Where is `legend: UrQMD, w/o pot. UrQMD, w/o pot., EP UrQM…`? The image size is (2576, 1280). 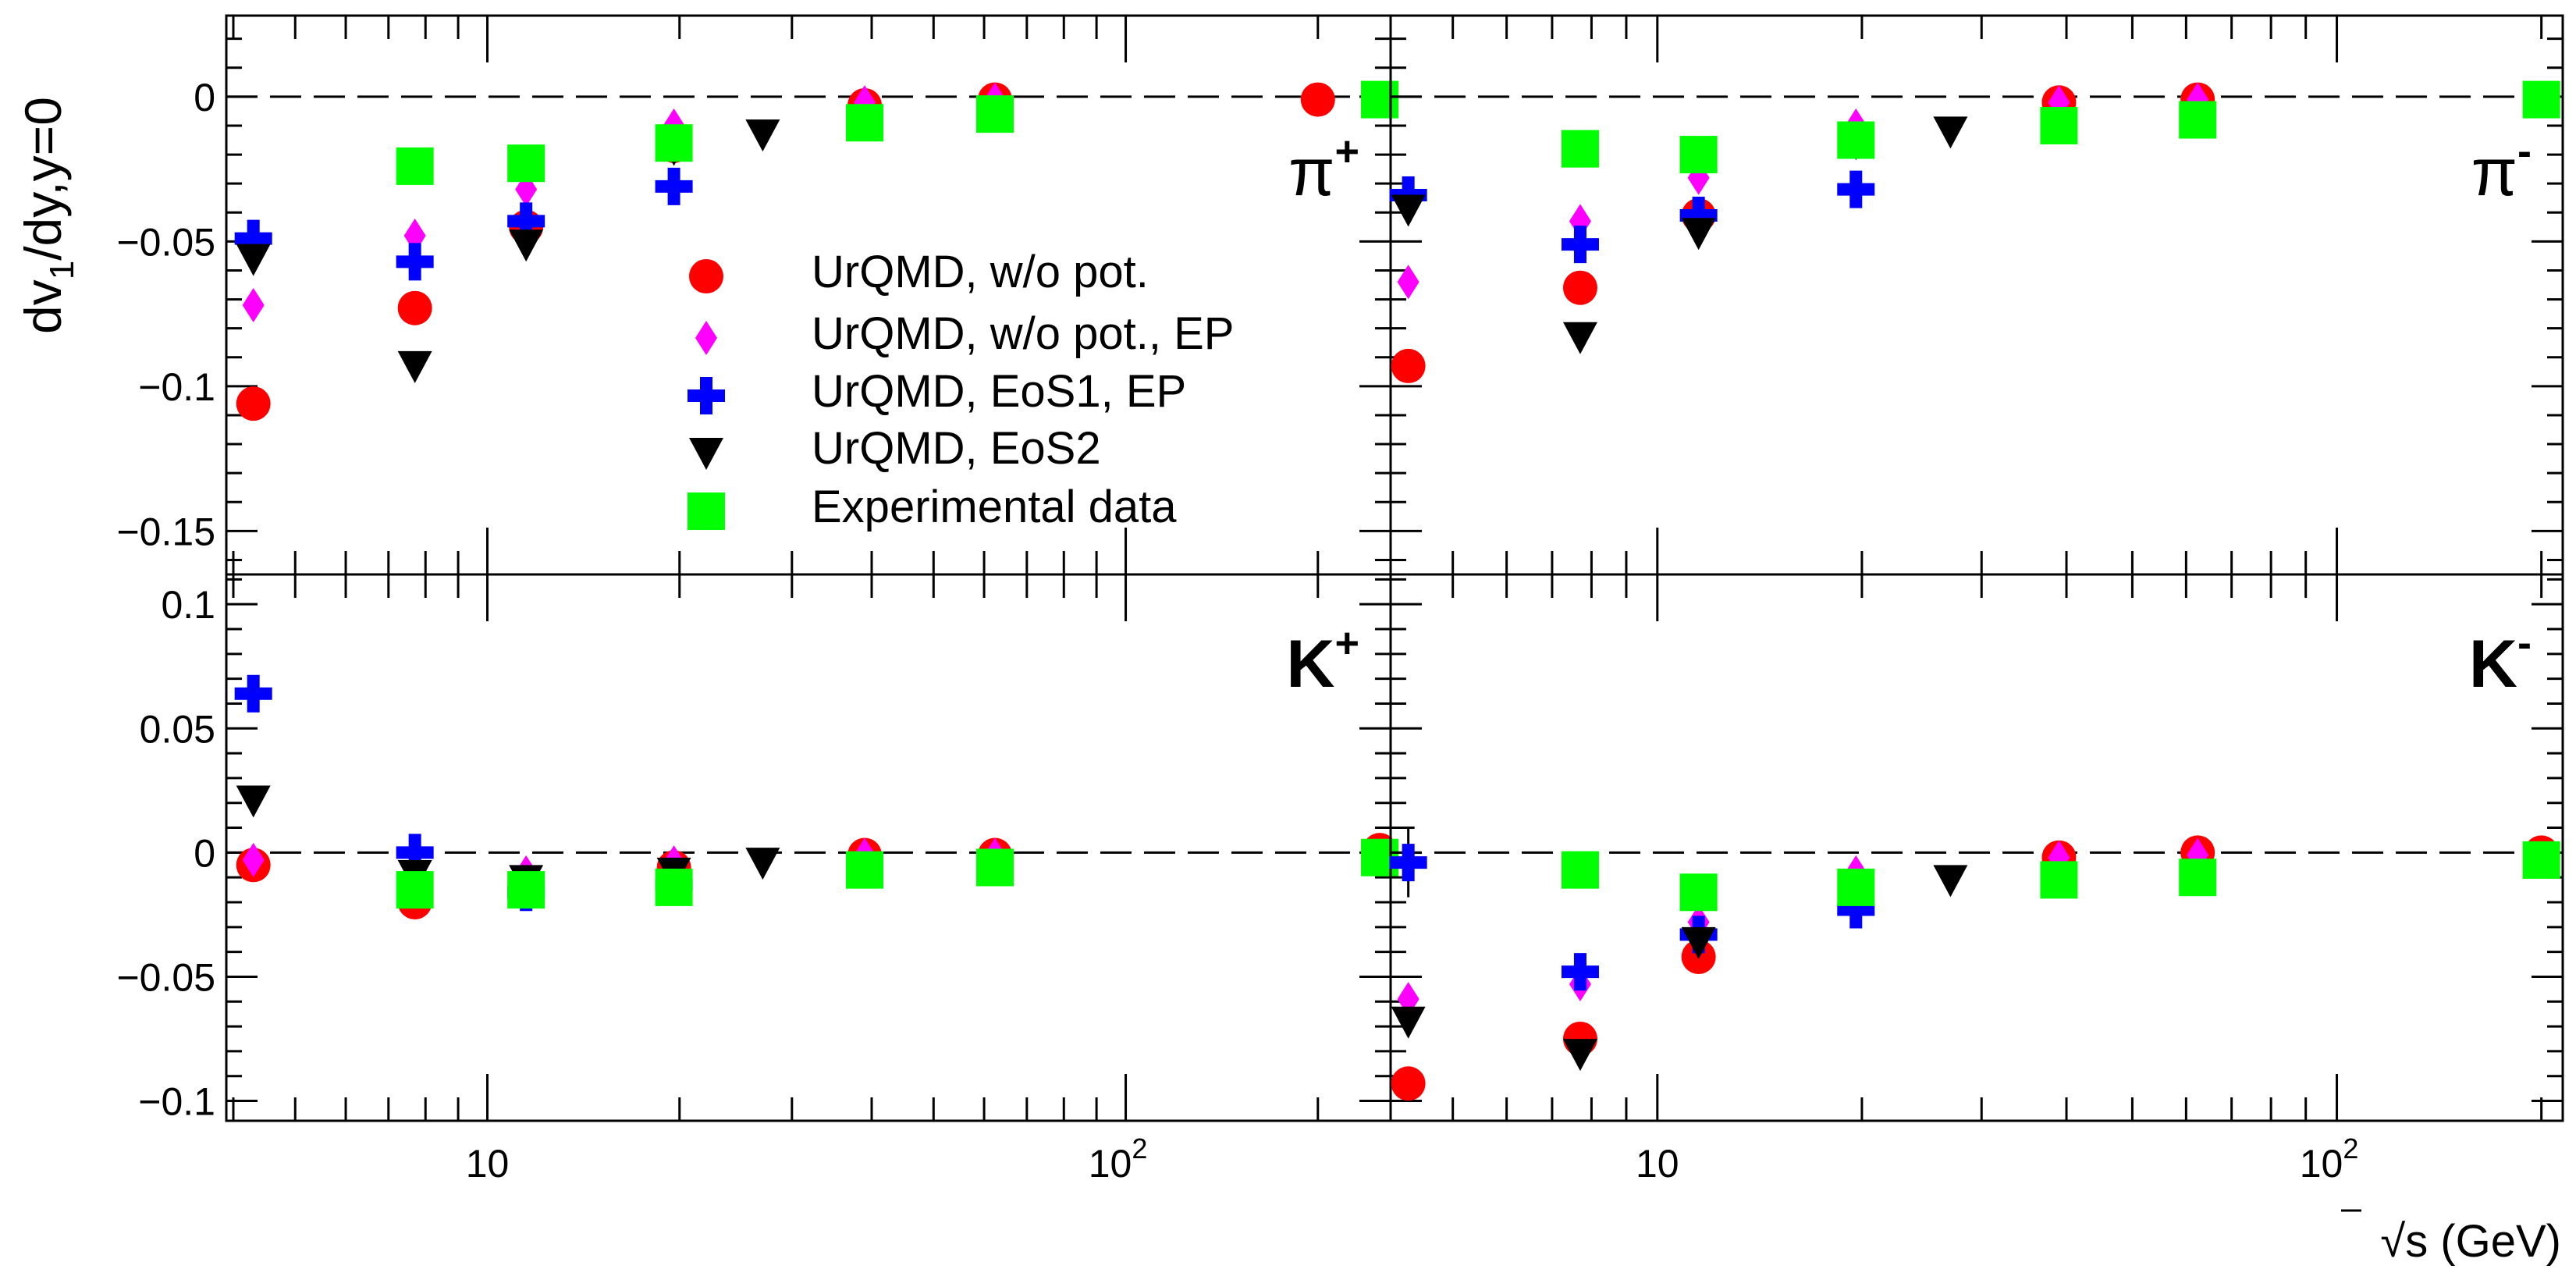 legend: UrQMD, w/o pot. UrQMD, w/o pot., EP UrQM… is located at coordinates (961, 389).